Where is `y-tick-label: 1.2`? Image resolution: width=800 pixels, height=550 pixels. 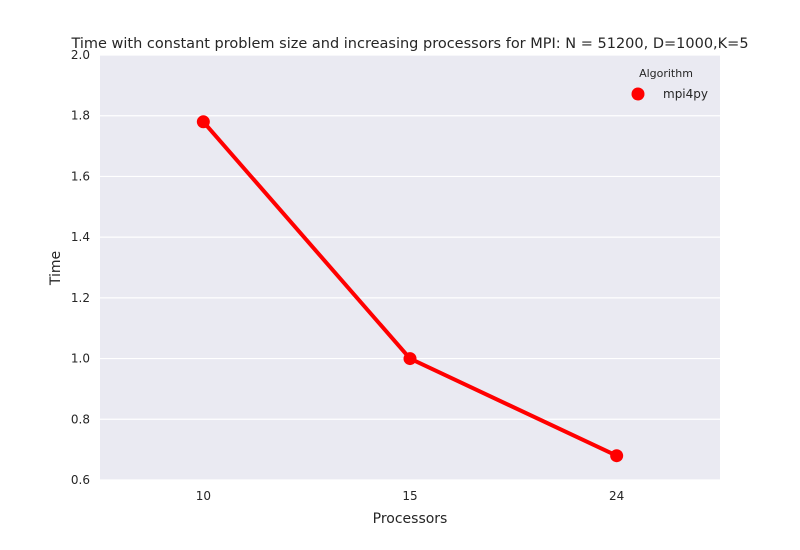
y-tick-label: 1.2 is located at coordinates (80, 298).